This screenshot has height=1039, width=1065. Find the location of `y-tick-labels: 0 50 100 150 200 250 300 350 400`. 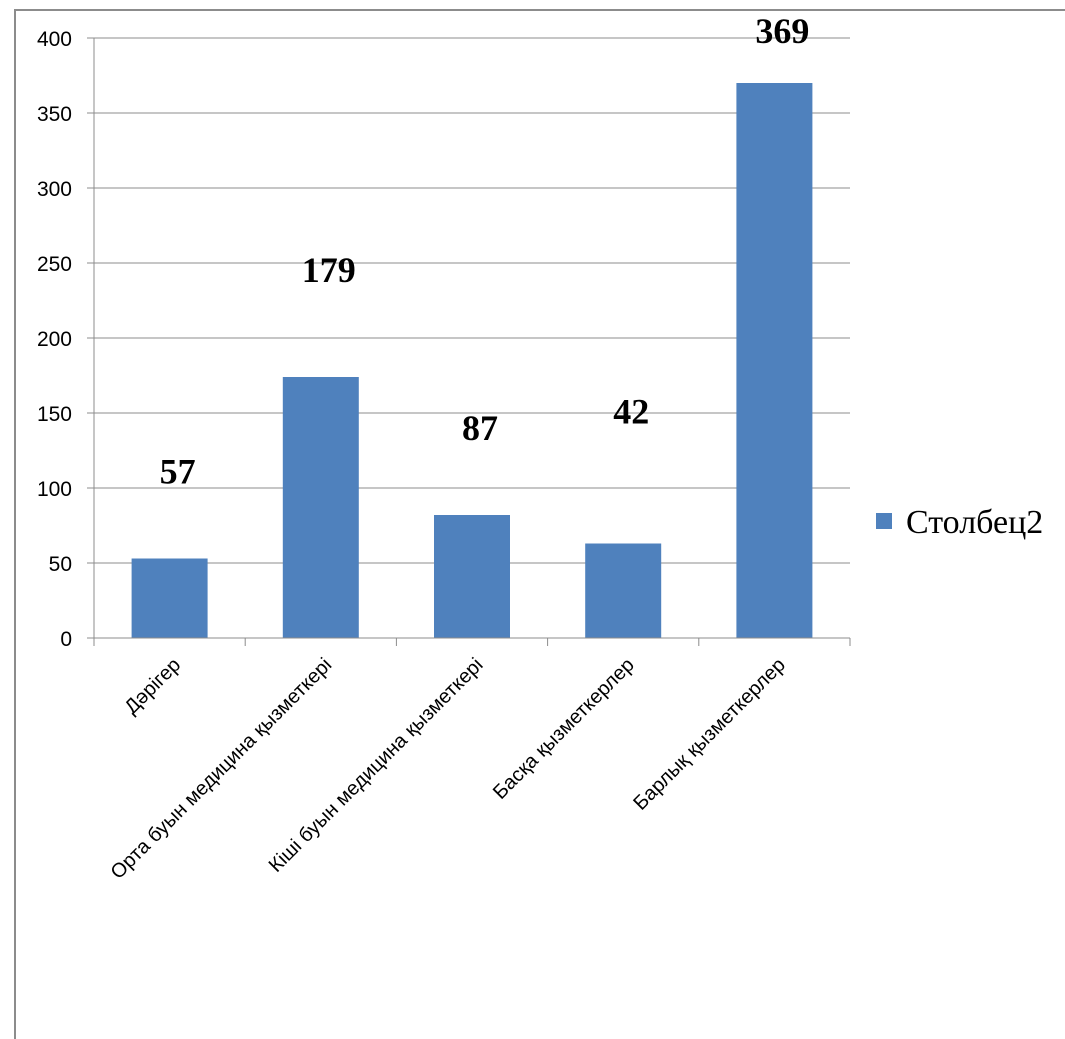

y-tick-labels: 0 50 100 150 200 250 300 350 400 is located at coordinates (54, 339).